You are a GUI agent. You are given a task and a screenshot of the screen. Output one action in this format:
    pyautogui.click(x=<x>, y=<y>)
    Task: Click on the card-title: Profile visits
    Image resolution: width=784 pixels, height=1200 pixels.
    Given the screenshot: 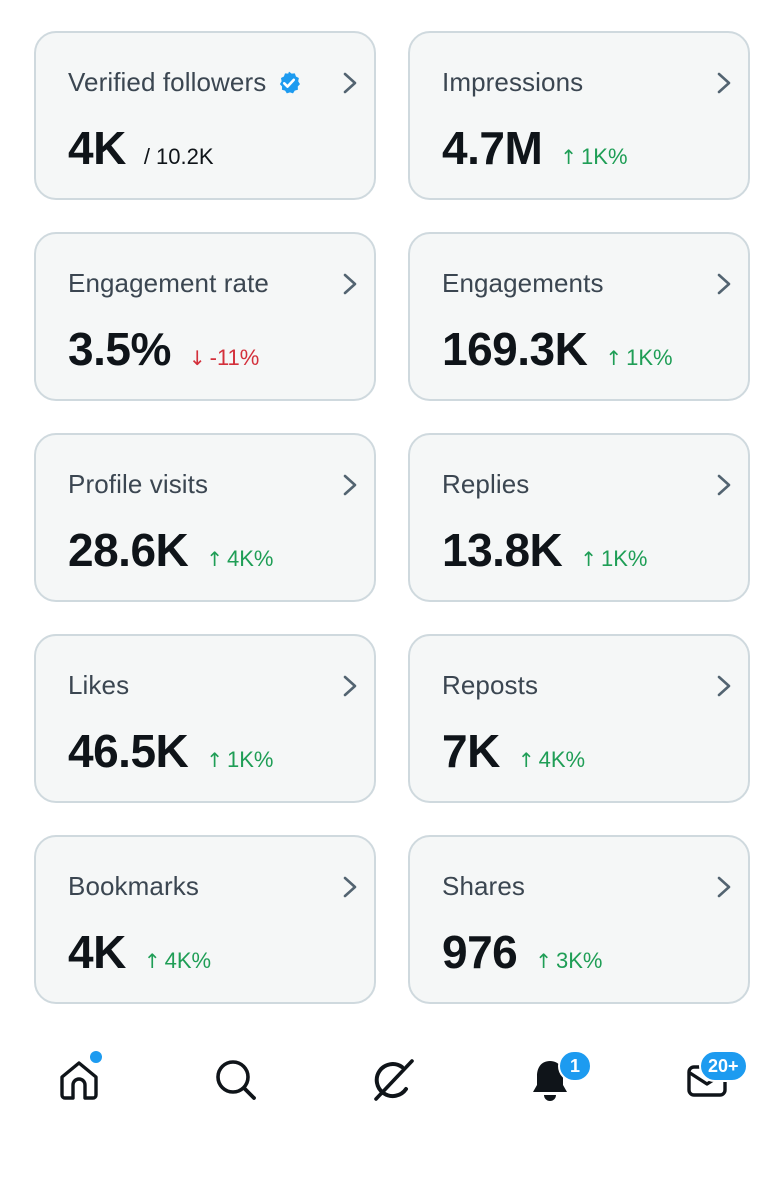 What is the action you would take?
    pyautogui.click(x=138, y=484)
    